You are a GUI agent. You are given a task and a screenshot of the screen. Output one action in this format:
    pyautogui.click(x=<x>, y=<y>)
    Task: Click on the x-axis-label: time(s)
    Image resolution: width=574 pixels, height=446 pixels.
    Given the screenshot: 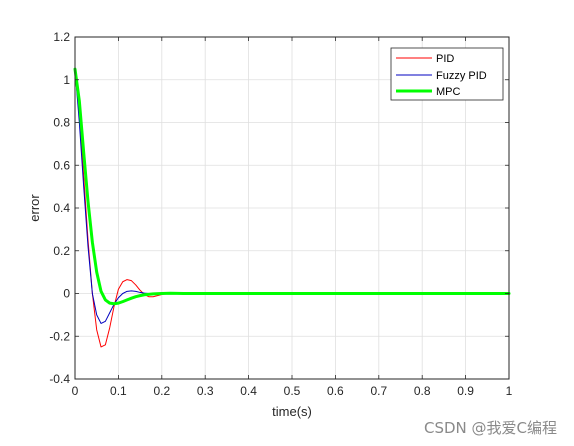 What is the action you would take?
    pyautogui.click(x=292, y=411)
    